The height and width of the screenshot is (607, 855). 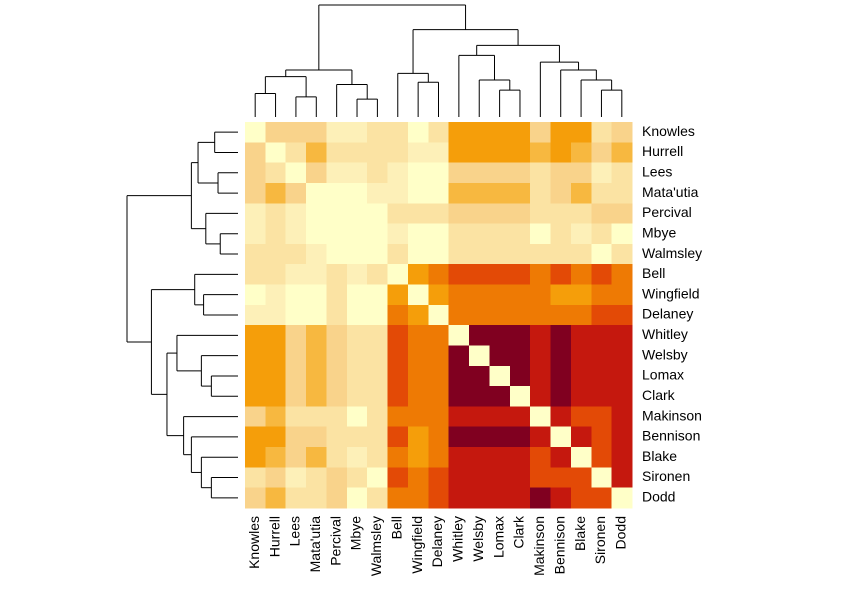 I want to click on row-label: Blake, so click(x=659, y=456).